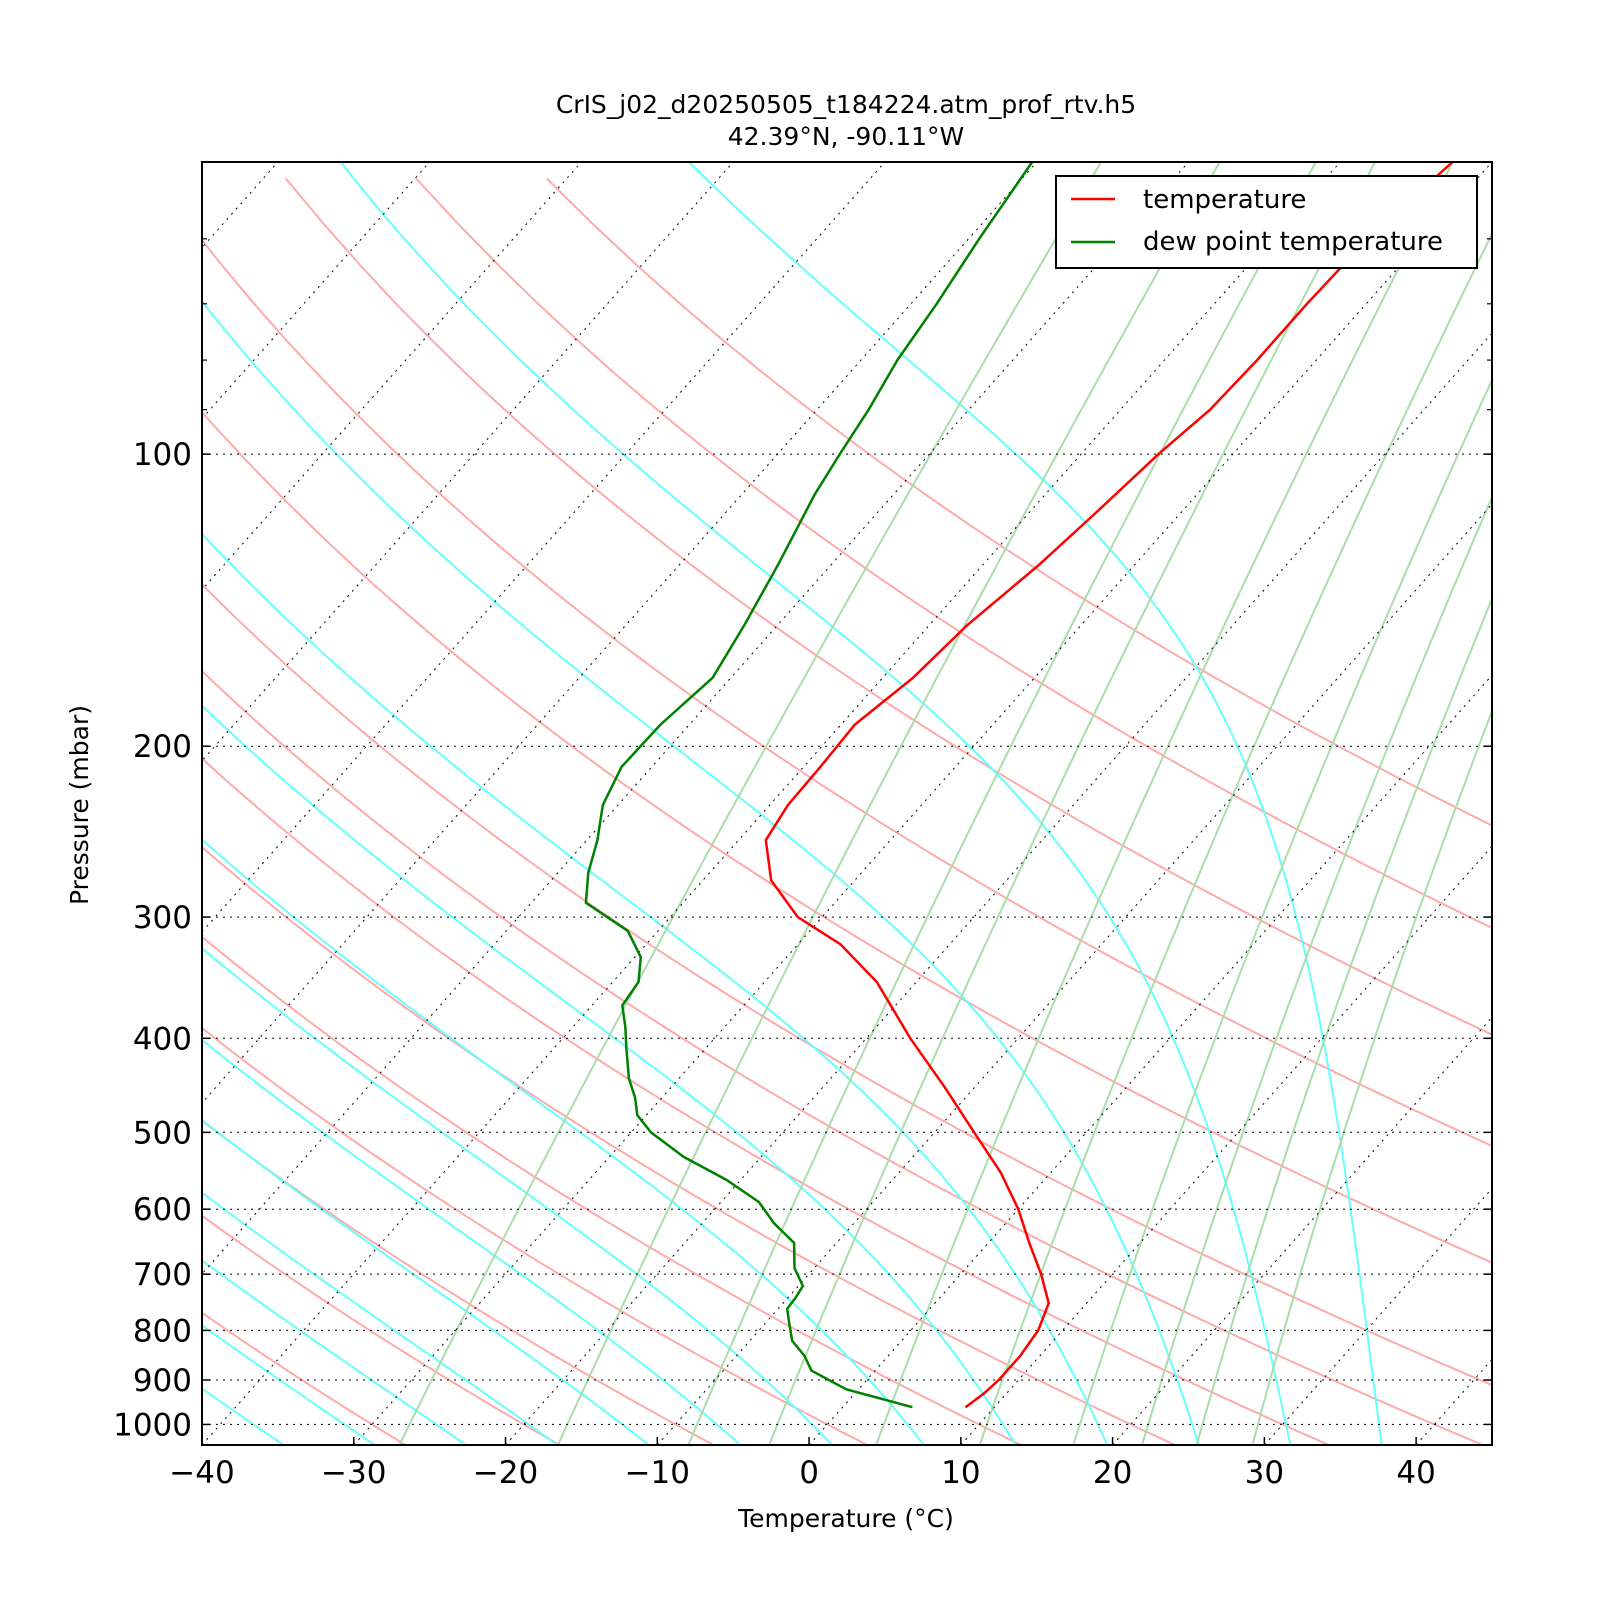 This screenshot has width=1600, height=1604. I want to click on legend: temperature dew point temperature, so click(1266, 222).